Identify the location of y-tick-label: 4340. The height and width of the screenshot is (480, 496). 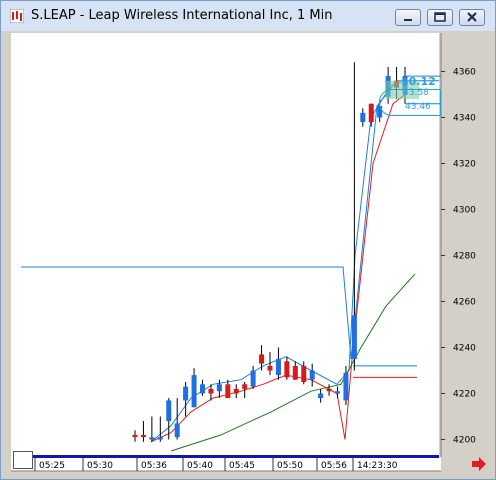
(464, 119).